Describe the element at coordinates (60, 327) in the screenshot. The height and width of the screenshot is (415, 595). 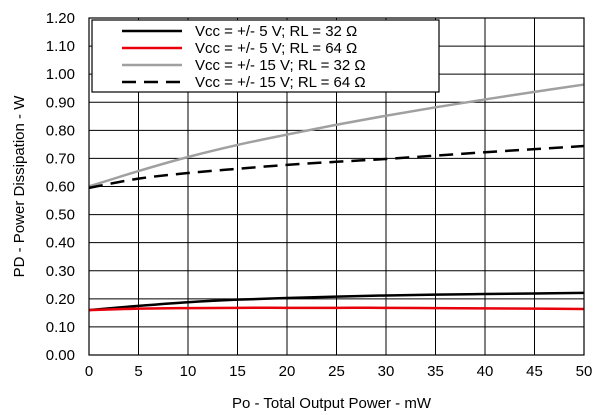
I see `y-tick-label: 0.10` at that location.